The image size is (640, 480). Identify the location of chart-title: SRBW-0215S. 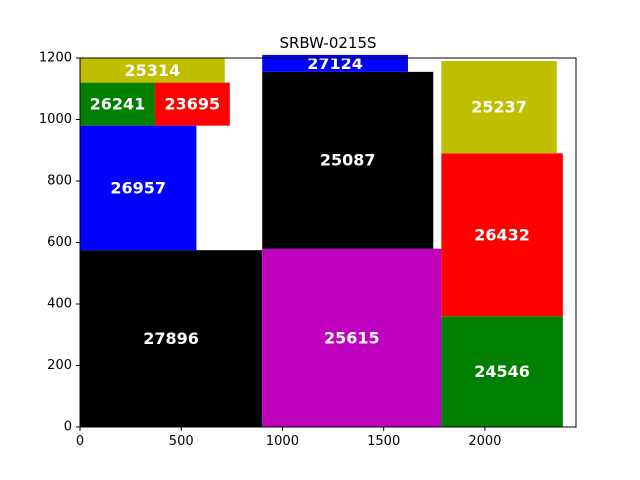
(327, 43).